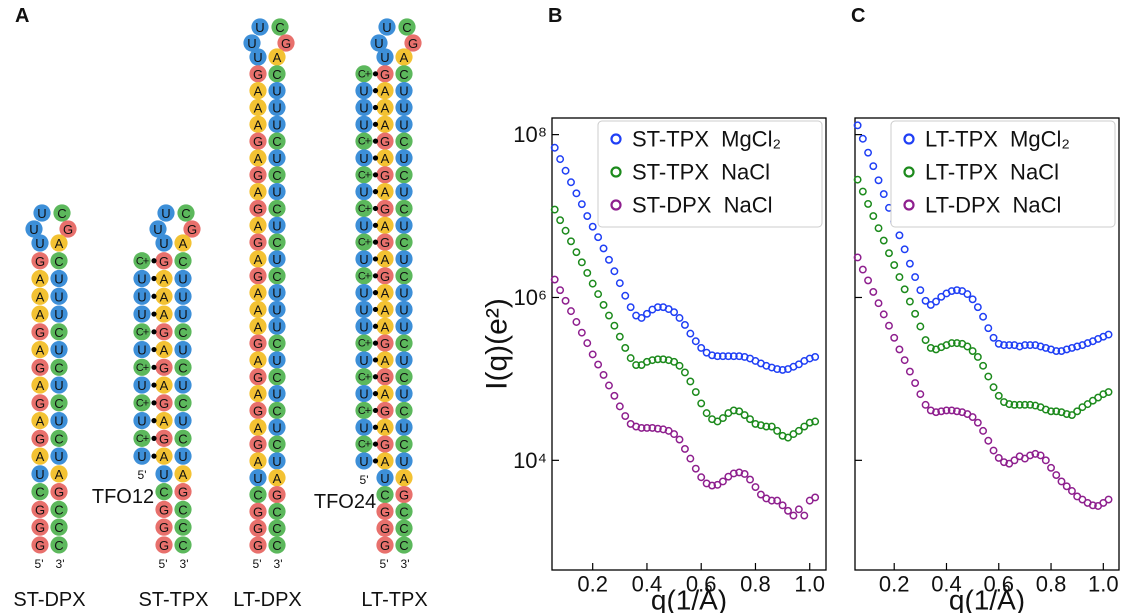  What do you see at coordinates (909, 205) in the screenshot?
I see `legend-marker` at bounding box center [909, 205].